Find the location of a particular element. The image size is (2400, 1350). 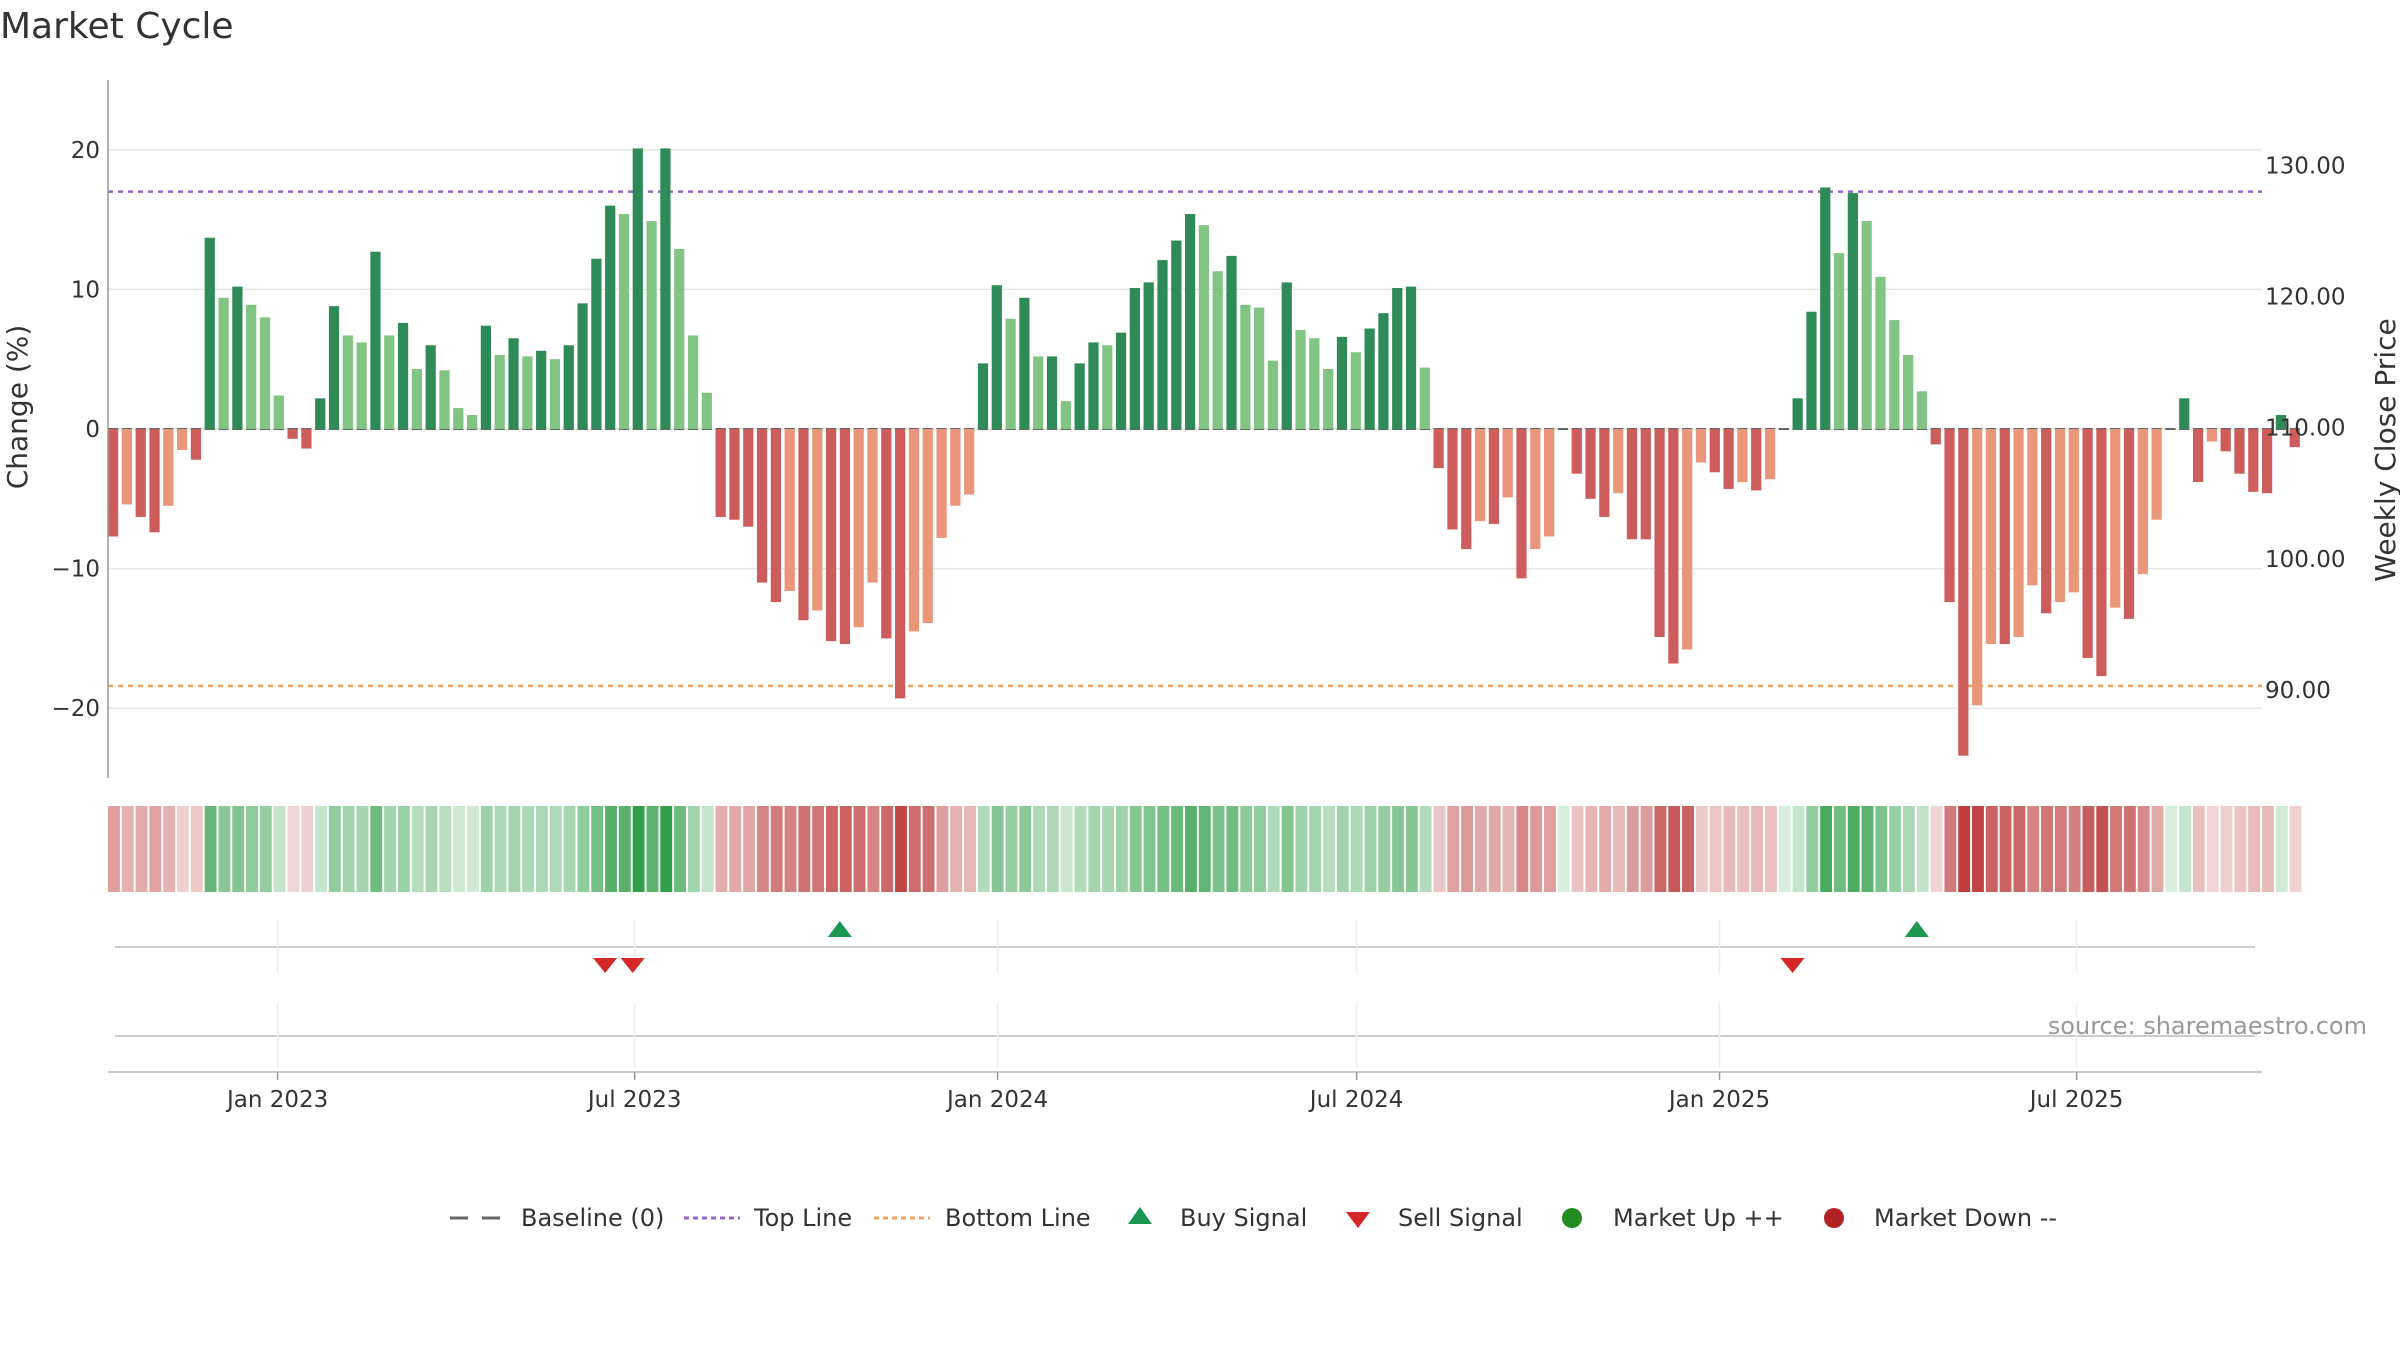

sell-signal-marker is located at coordinates (605, 965).